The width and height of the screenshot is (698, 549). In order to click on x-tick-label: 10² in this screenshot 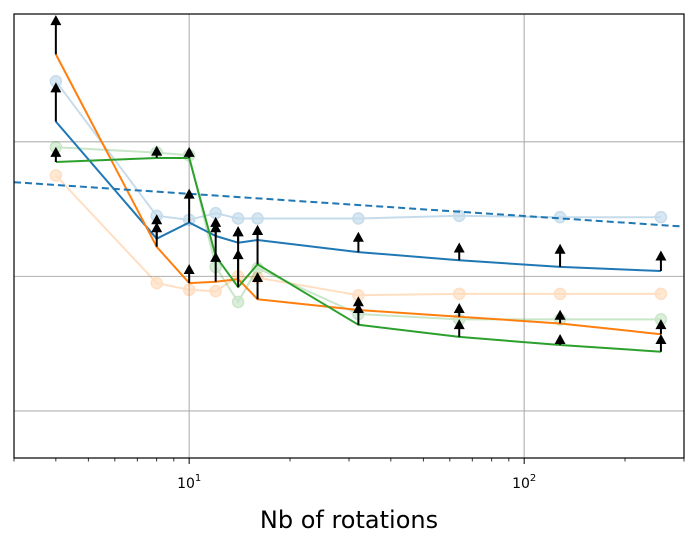, I will do `click(524, 482)`.